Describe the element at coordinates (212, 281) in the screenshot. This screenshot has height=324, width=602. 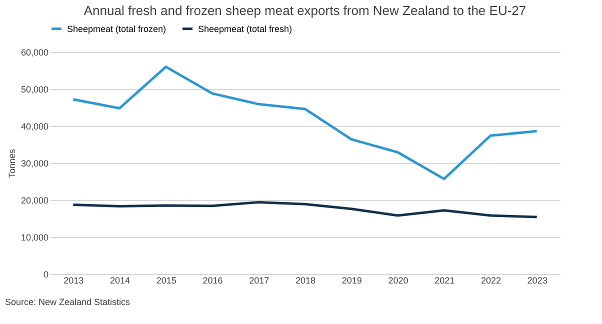
I see `x-tick-label: 2016` at that location.